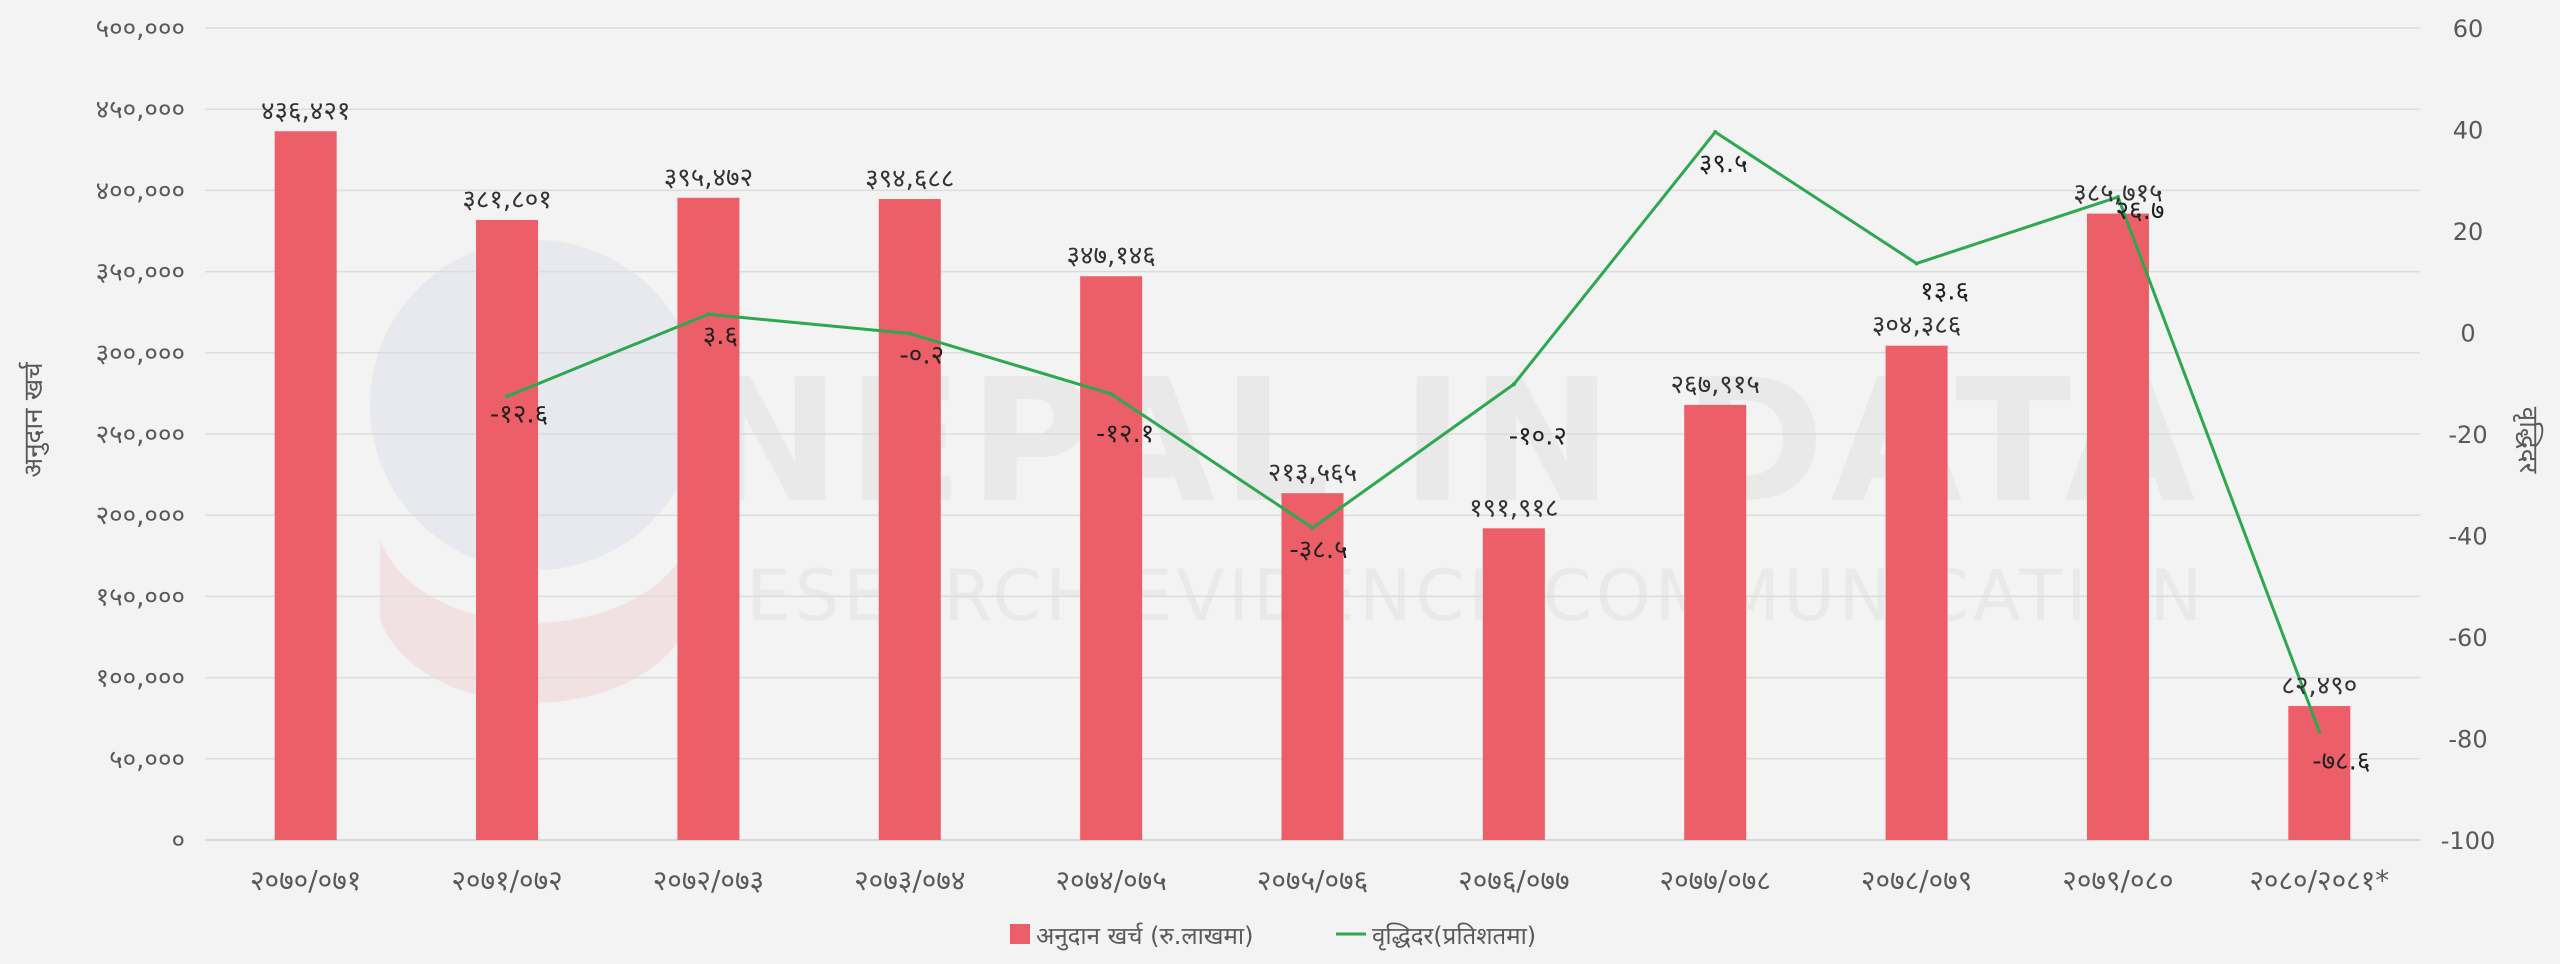  What do you see at coordinates (2468, 29) in the screenshot?
I see `y2-tick-label: 60` at bounding box center [2468, 29].